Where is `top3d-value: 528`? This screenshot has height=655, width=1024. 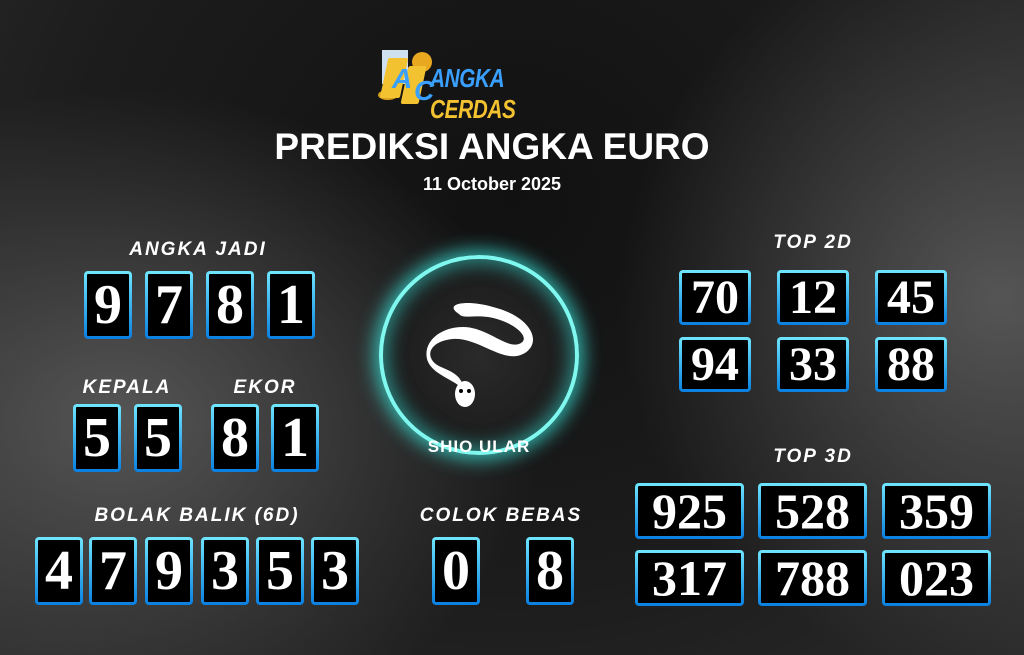 top3d-value: 528 is located at coordinates (812, 511).